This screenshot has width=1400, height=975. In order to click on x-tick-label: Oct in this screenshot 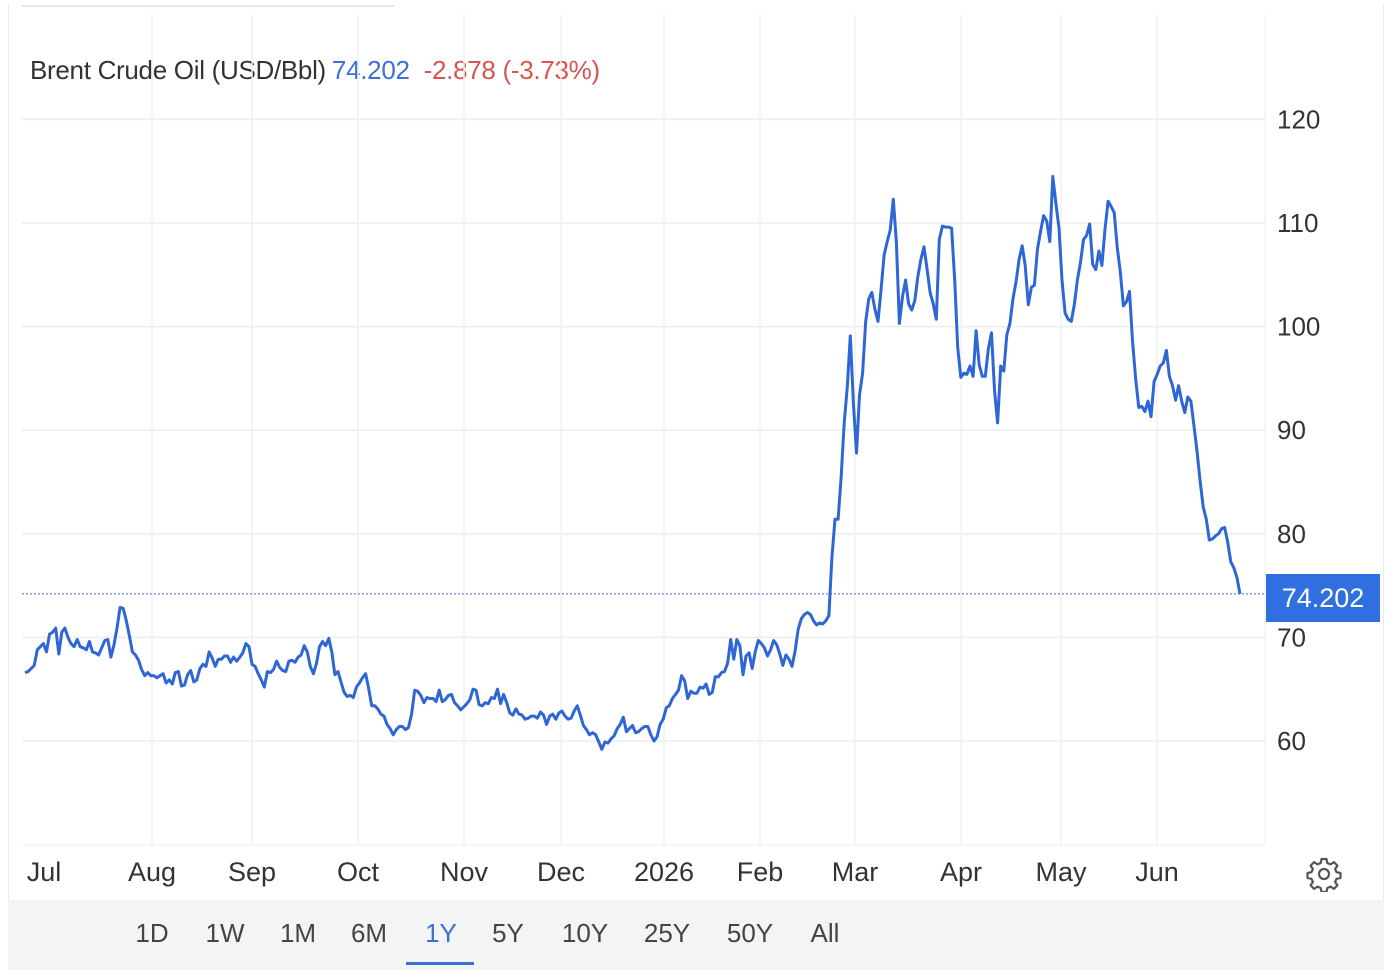, I will do `click(358, 872)`.